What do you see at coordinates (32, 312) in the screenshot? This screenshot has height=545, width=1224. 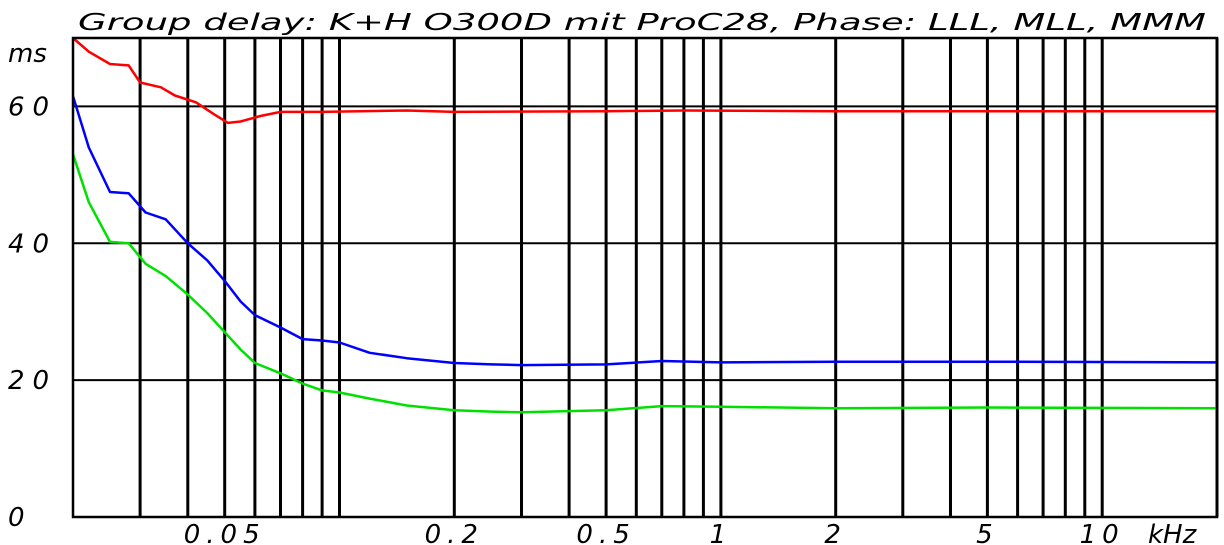 I see `y-tick-labels: 0 20 40 60` at bounding box center [32, 312].